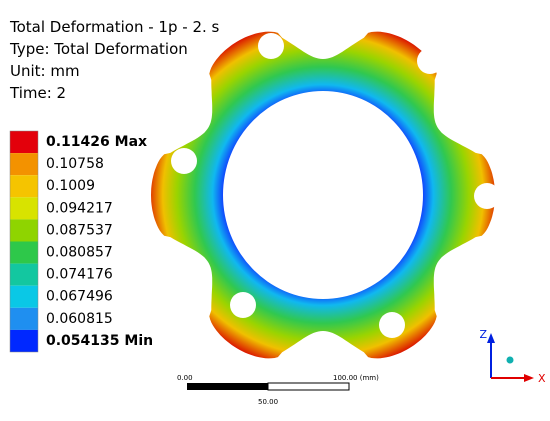 This screenshot has height=421, width=550. What do you see at coordinates (542, 378) in the screenshot?
I see `x-label: X` at bounding box center [542, 378].